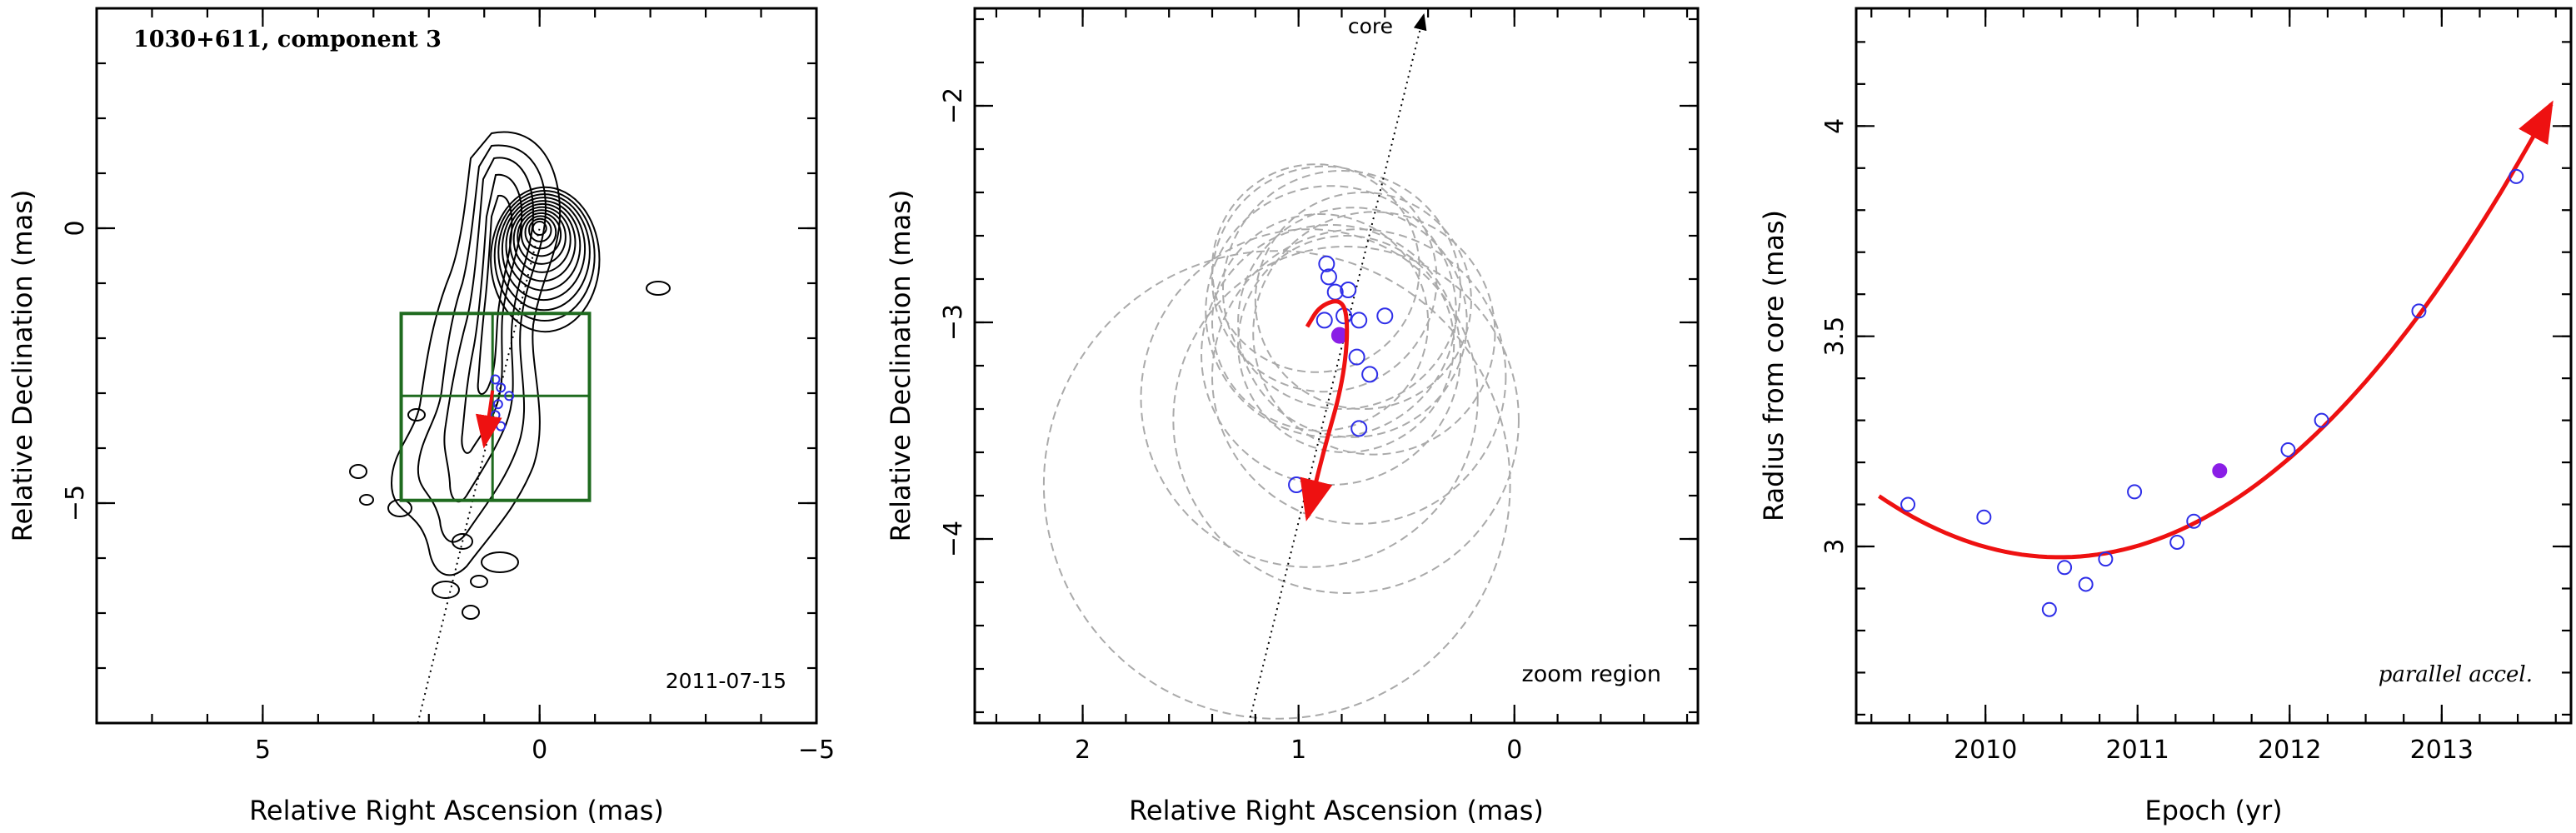  I want to click on motion-arrow, so click(1325, 410).